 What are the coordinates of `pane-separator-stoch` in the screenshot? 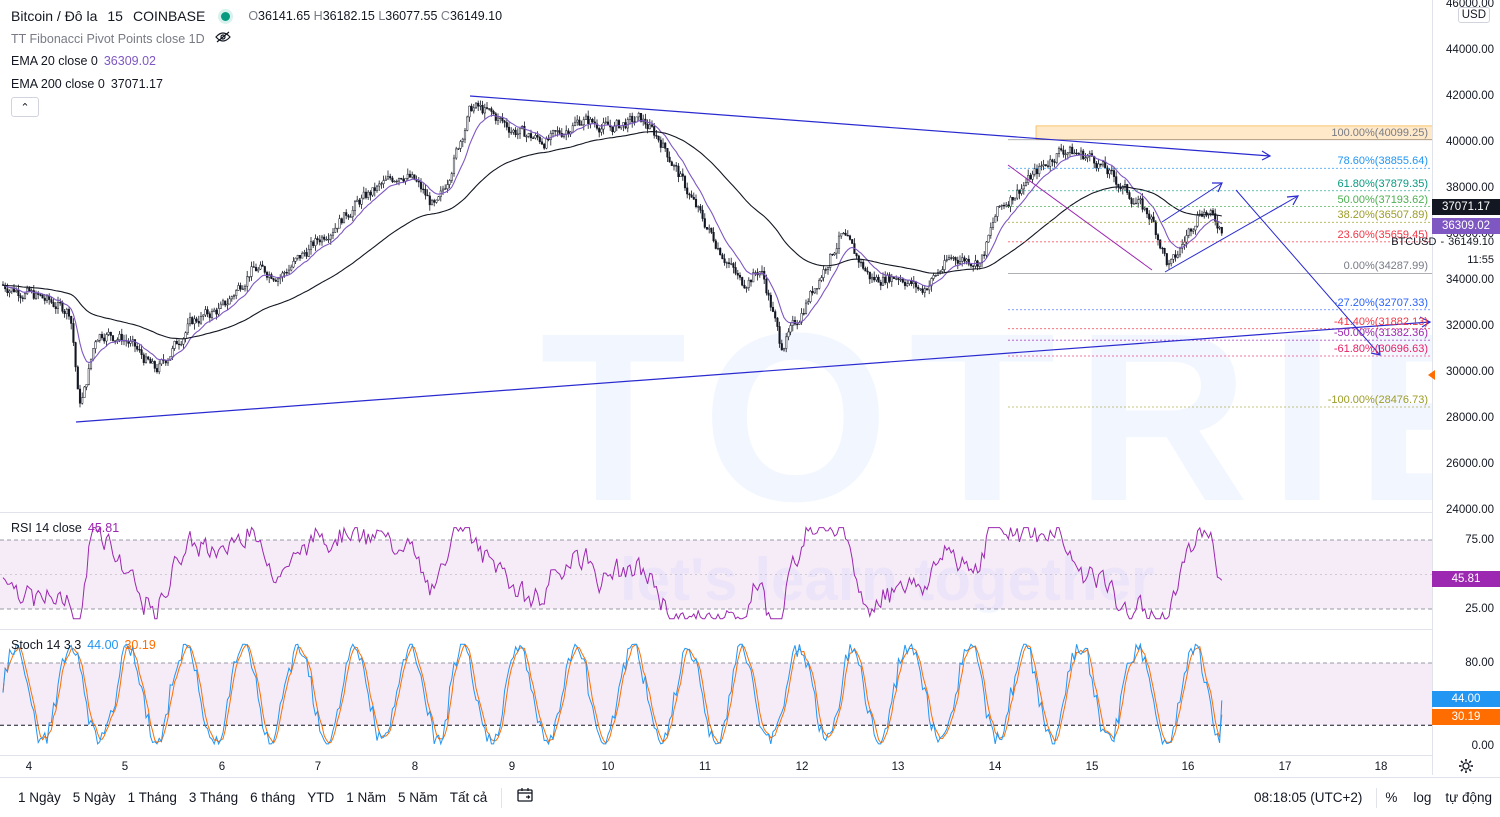 It's located at (716, 629).